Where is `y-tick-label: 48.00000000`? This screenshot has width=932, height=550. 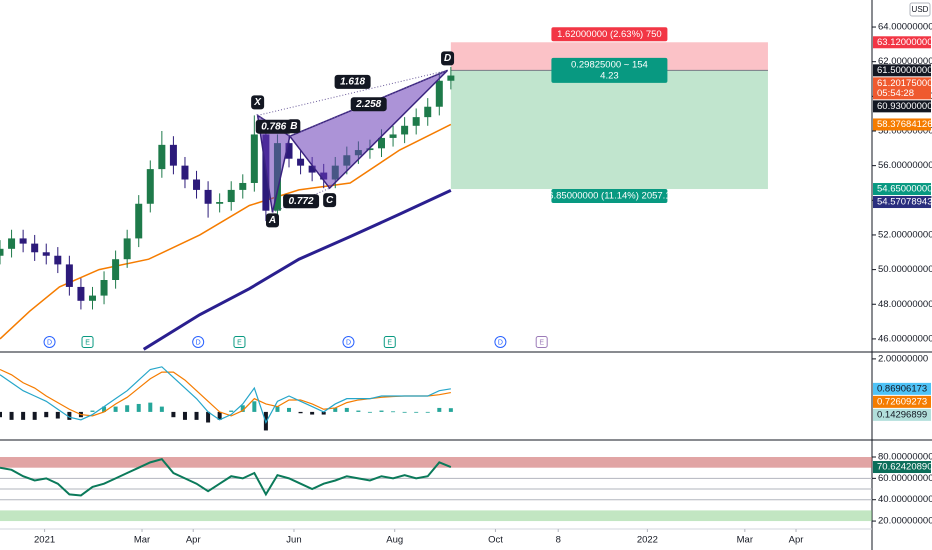 y-tick-label: 48.00000000 is located at coordinates (905, 304).